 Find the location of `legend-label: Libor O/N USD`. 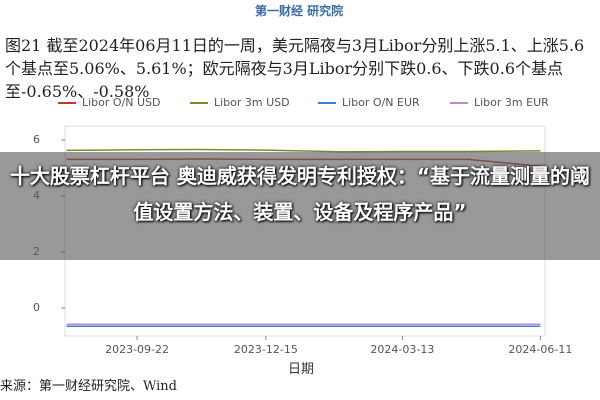

legend-label: Libor O/N USD is located at coordinates (121, 102).